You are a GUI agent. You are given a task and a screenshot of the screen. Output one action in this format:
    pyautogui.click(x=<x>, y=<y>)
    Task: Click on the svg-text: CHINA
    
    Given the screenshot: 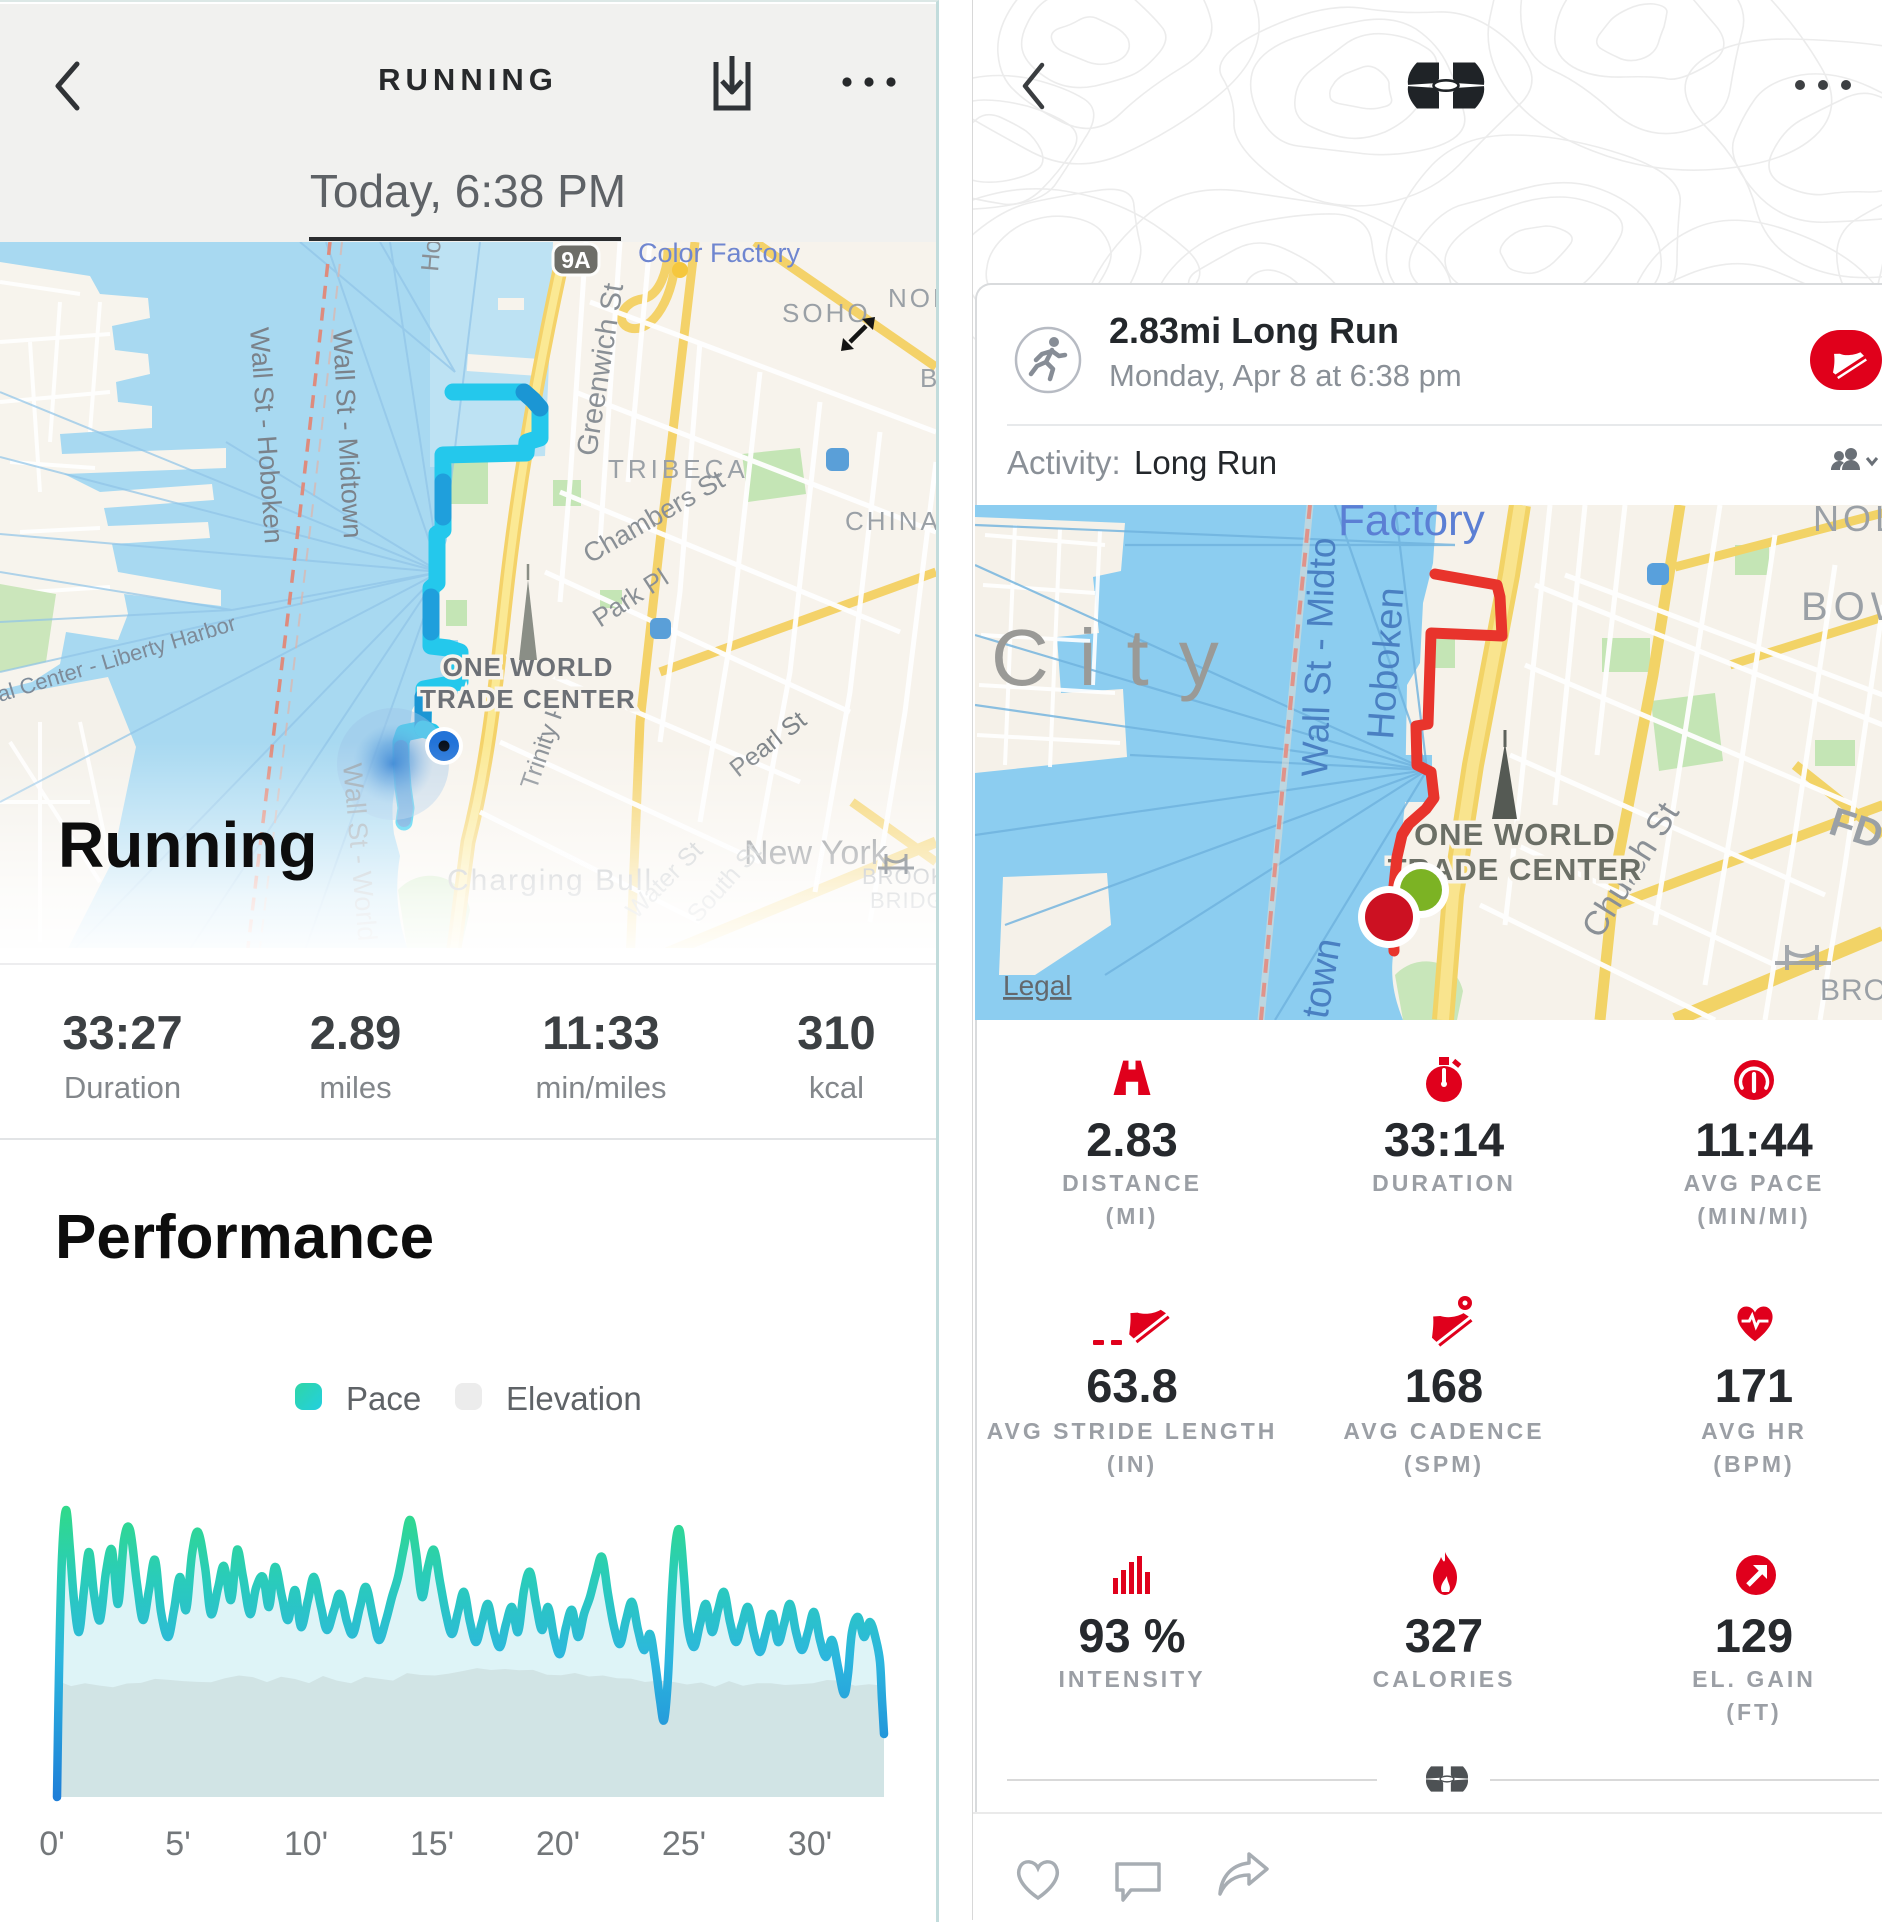 What is the action you would take?
    pyautogui.click(x=890, y=521)
    